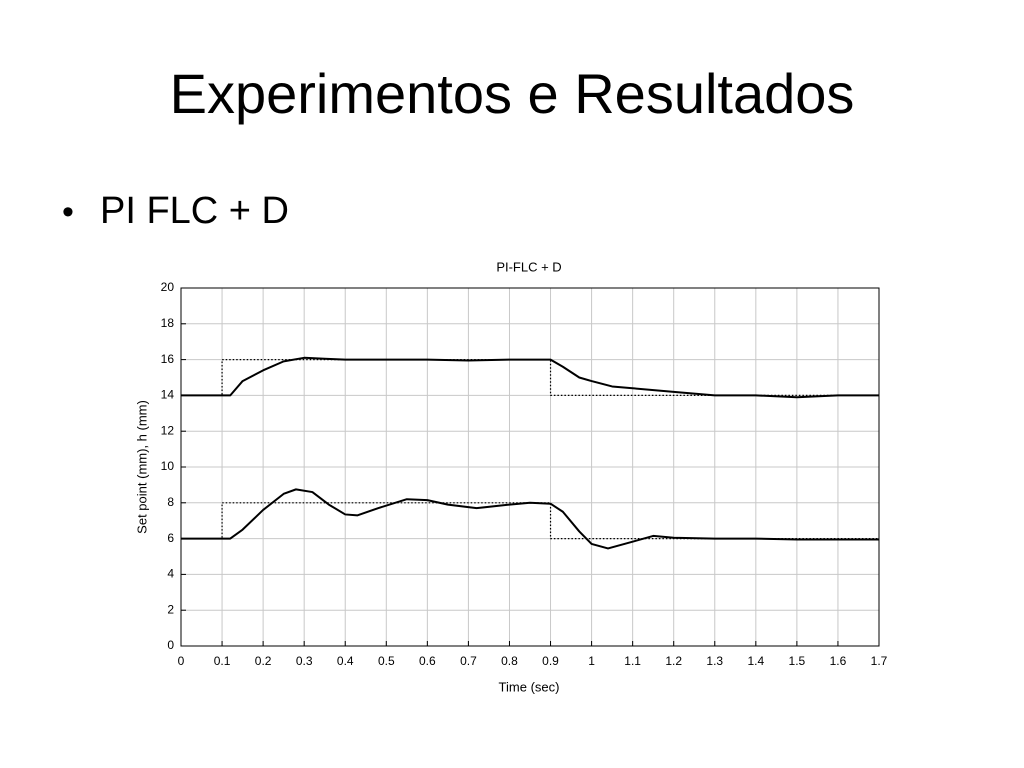 This screenshot has width=1024, height=768. Describe the element at coordinates (673, 661) in the screenshot. I see `x-tick-label: 1.2` at that location.